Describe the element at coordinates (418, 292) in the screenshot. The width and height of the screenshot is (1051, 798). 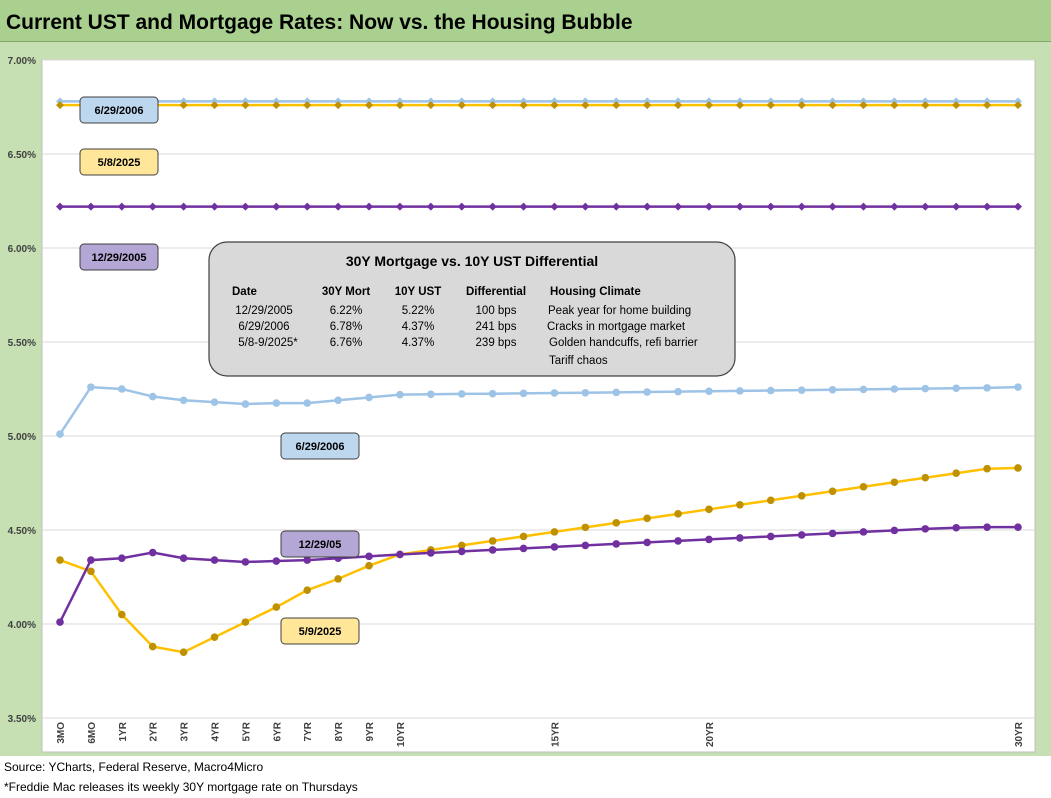
I see `table-header-ust: 10Y UST` at that location.